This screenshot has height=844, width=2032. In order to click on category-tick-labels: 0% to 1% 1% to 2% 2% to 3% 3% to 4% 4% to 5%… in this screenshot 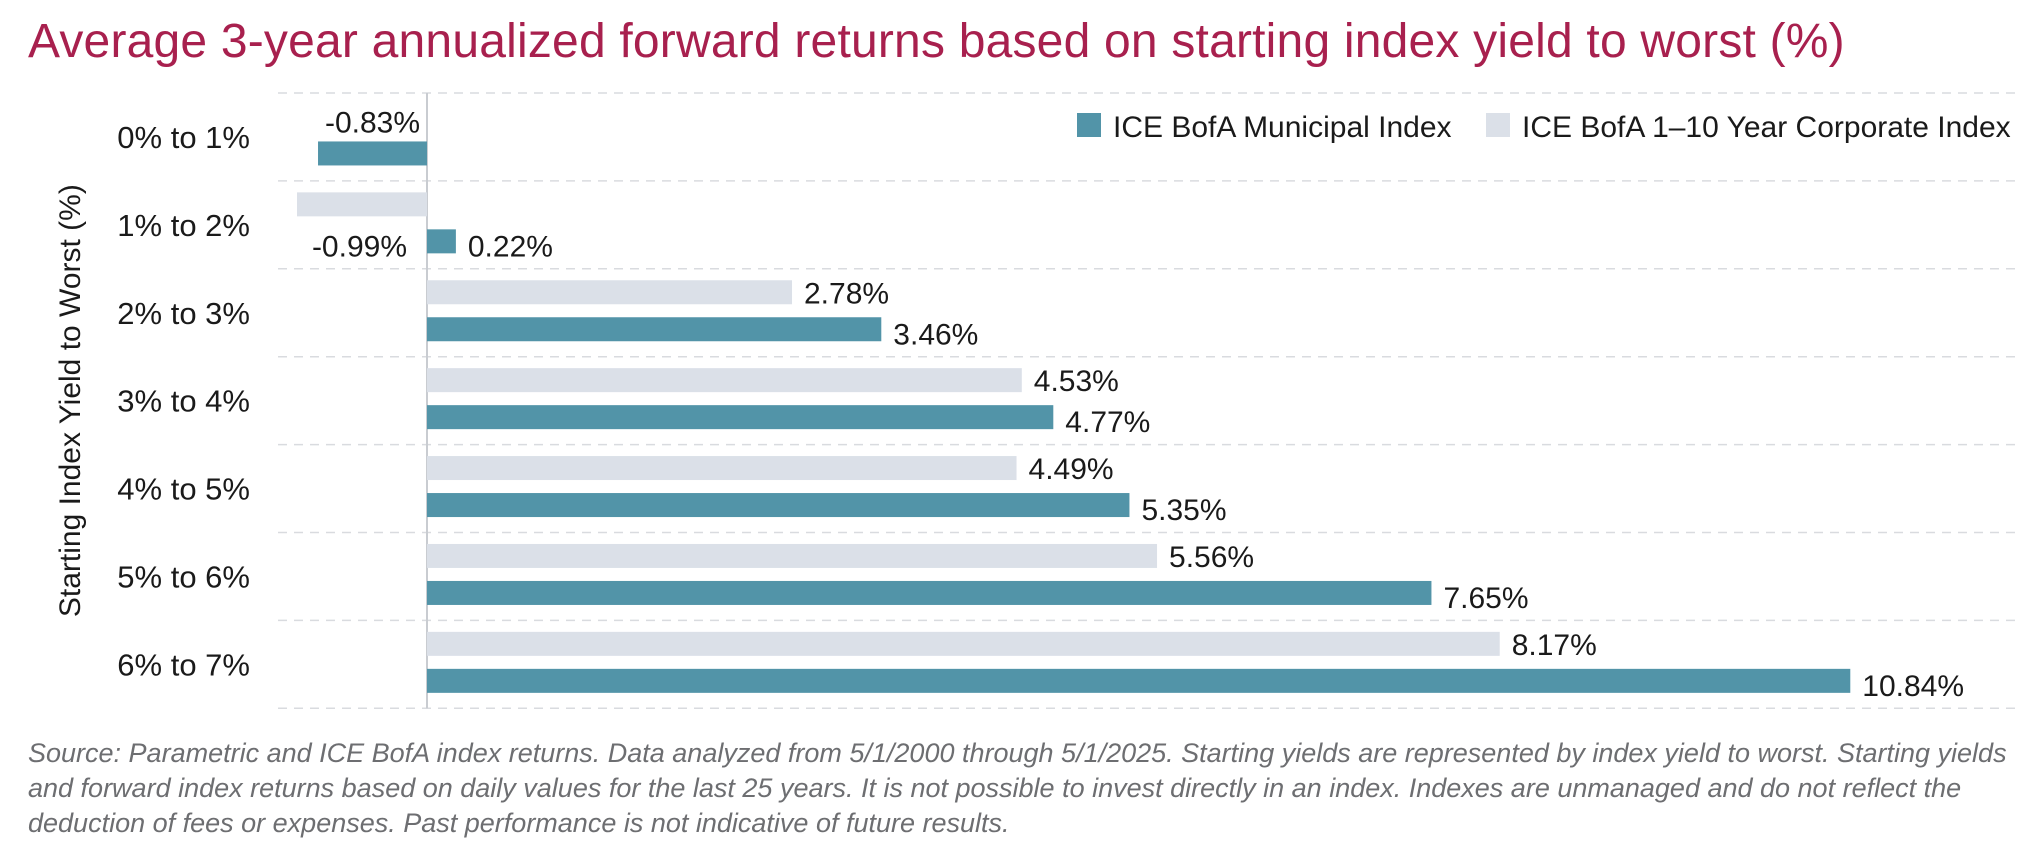, I will do `click(183, 401)`.